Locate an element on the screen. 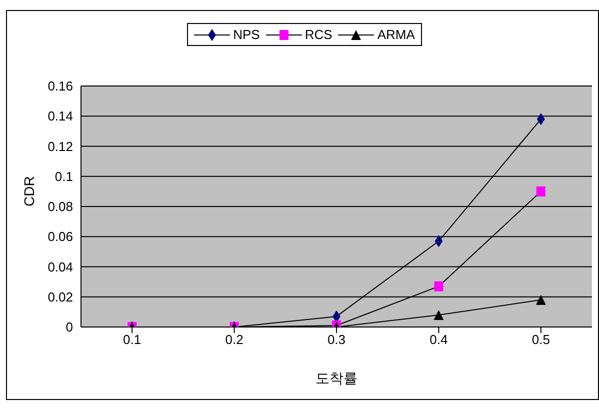  x-tick-label: 0.2 is located at coordinates (234, 340).